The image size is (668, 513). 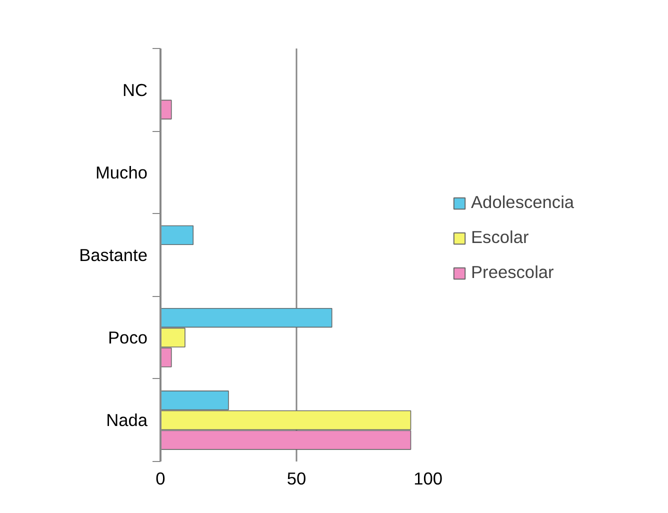 What do you see at coordinates (113, 255) in the screenshot?
I see `y-tick-label: Bastante` at bounding box center [113, 255].